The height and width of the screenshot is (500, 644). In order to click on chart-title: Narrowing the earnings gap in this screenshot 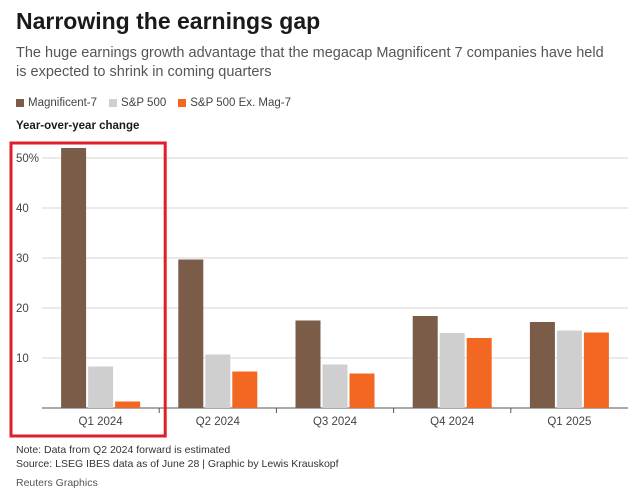, I will do `click(168, 21)`.